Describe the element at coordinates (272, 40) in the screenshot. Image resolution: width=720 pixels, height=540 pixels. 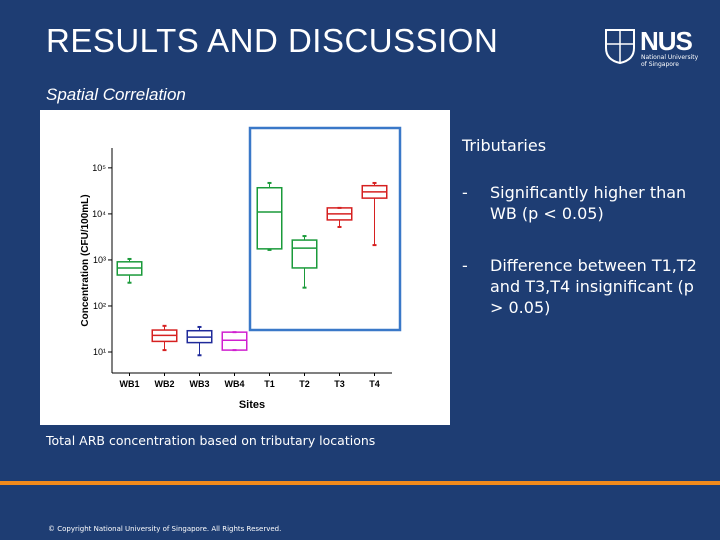
I see `slide-title: RESULTS AND DISCUSSION` at that location.